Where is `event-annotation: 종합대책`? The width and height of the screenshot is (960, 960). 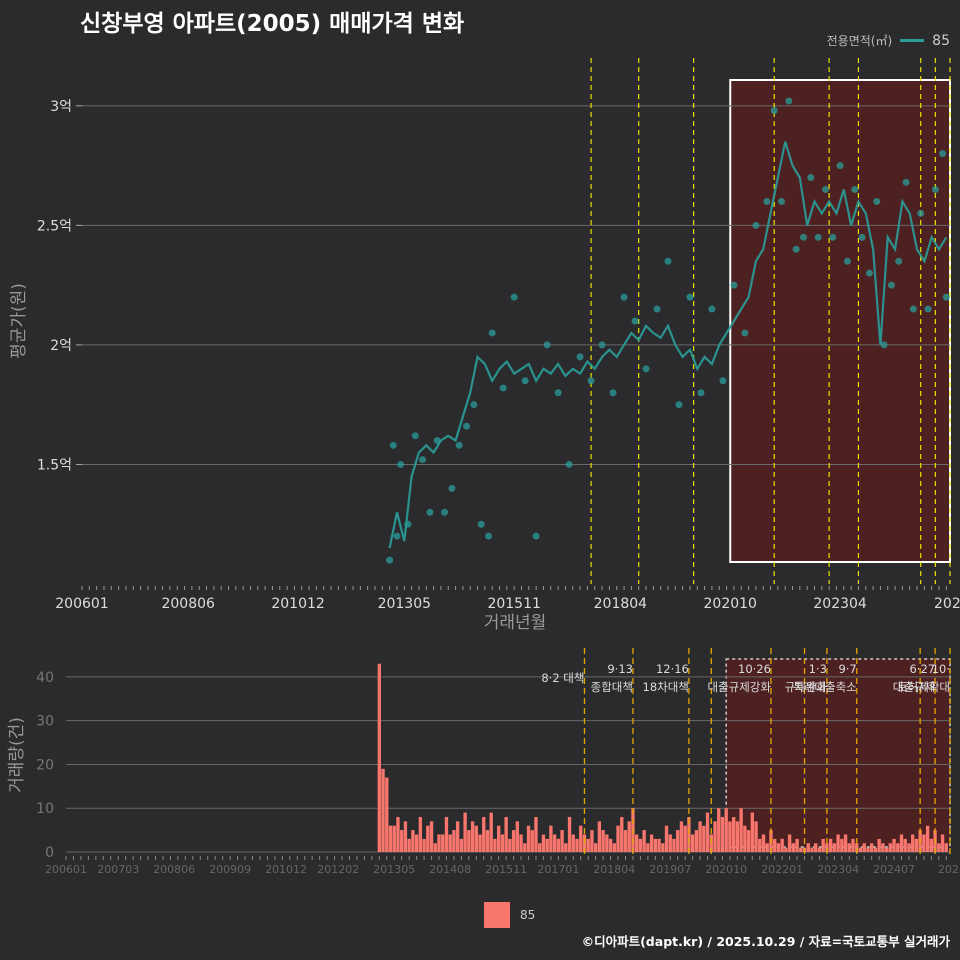 event-annotation: 종합대책 is located at coordinates (612, 687).